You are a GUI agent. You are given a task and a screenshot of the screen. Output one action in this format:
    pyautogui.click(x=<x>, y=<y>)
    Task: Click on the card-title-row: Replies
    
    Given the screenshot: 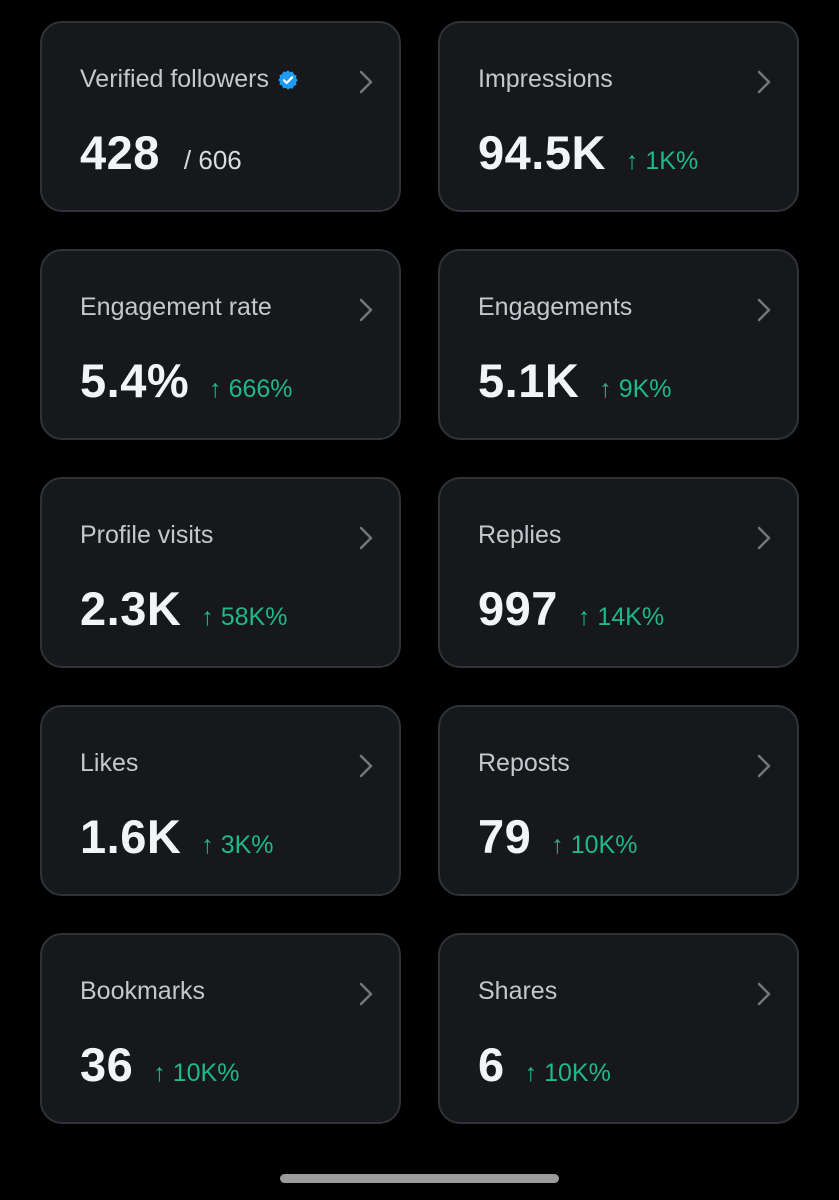 What is the action you would take?
    pyautogui.click(x=519, y=535)
    